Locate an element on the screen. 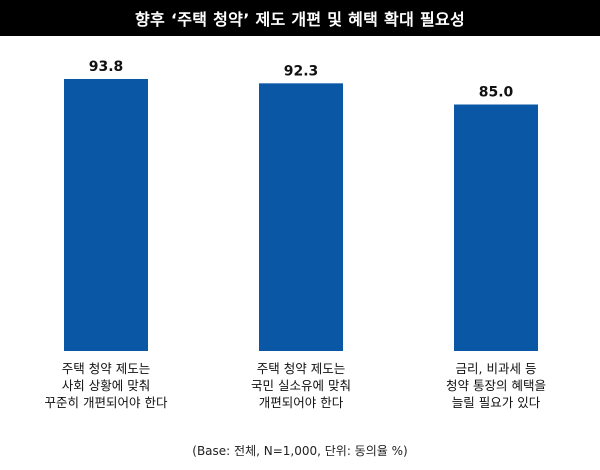  bar-value-label: 93.8 is located at coordinates (106, 67).